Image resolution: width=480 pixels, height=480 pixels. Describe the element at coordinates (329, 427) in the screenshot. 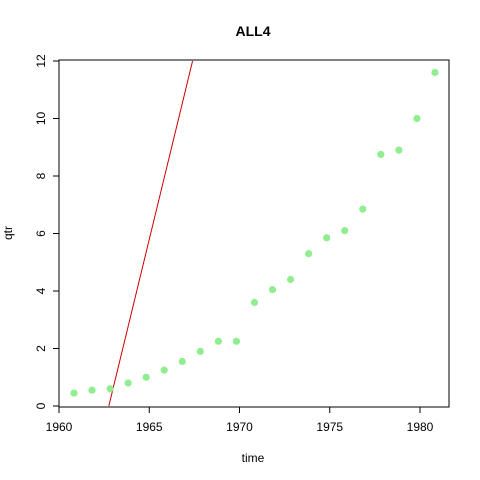

I see `x-tick-label: 1975` at that location.